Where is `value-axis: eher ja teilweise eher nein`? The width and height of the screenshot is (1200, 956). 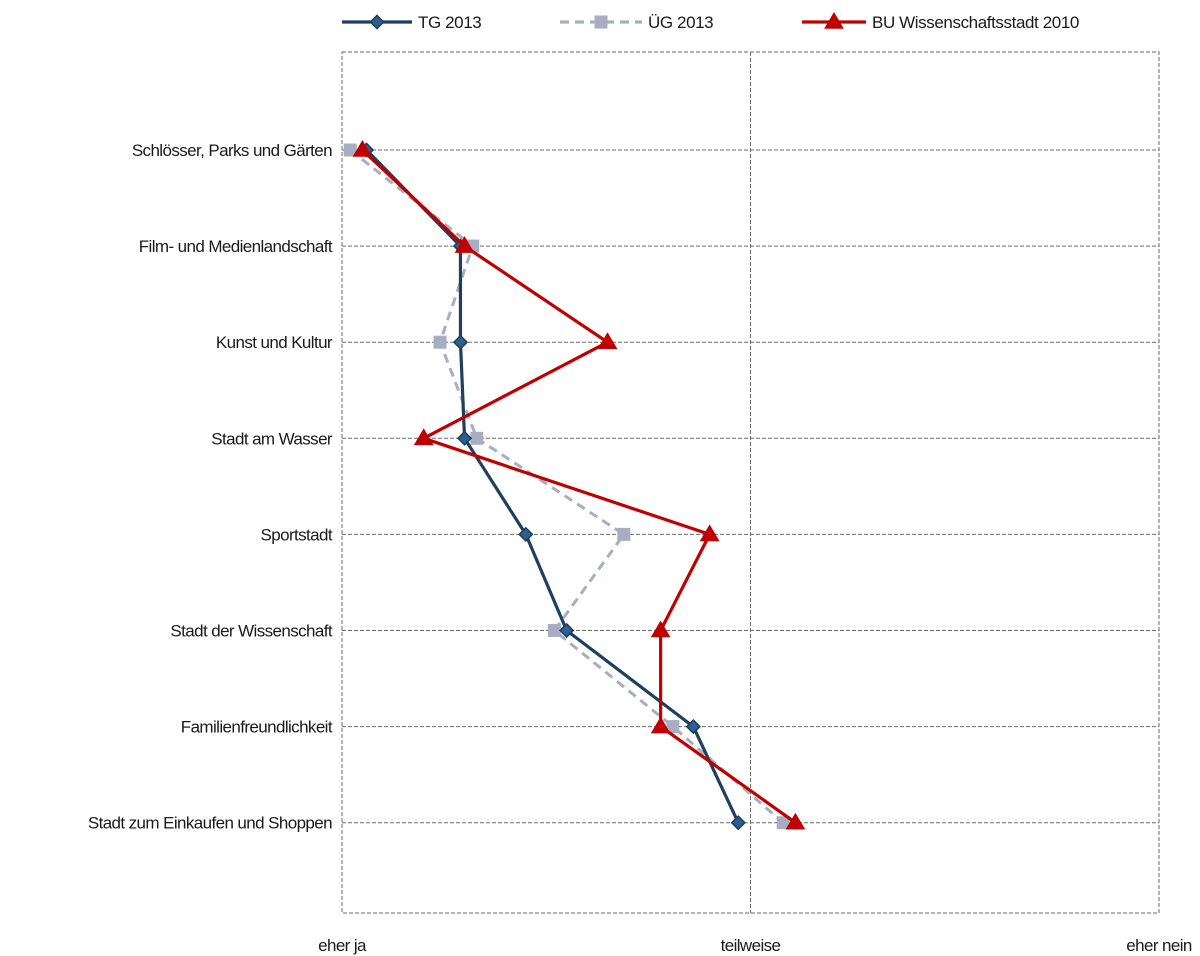
value-axis: eher ja teilweise eher nein is located at coordinates (755, 945).